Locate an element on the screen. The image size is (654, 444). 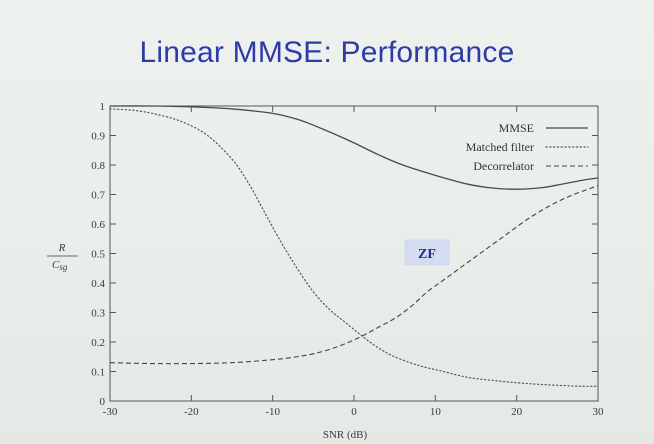
x-tick-label-1: -20 is located at coordinates (191, 412).